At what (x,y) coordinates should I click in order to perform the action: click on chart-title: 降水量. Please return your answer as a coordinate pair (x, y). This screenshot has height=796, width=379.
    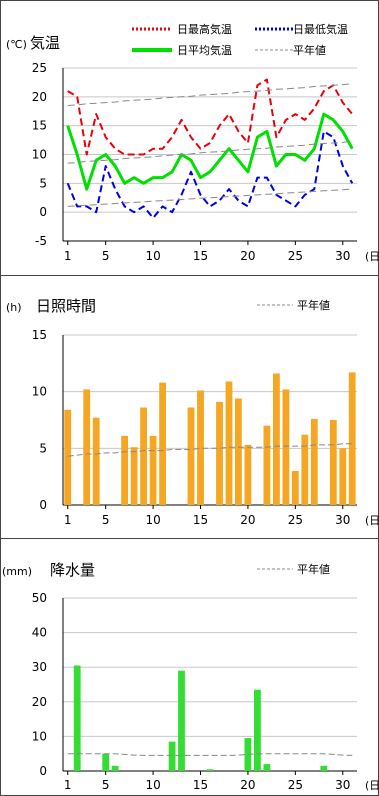
    Looking at the image, I should click on (72, 570).